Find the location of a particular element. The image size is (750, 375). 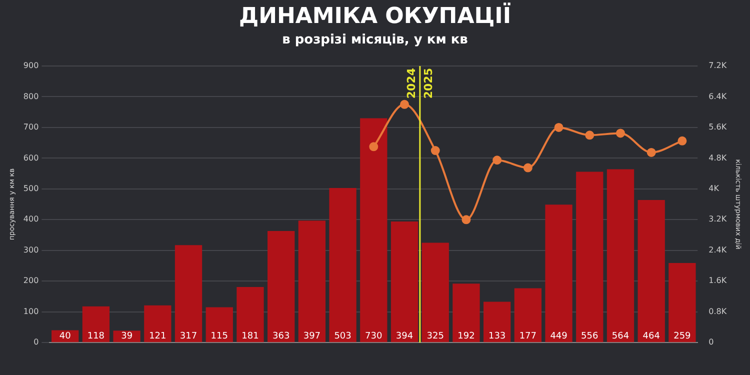

y-tick-label: 900 is located at coordinates (31, 65).